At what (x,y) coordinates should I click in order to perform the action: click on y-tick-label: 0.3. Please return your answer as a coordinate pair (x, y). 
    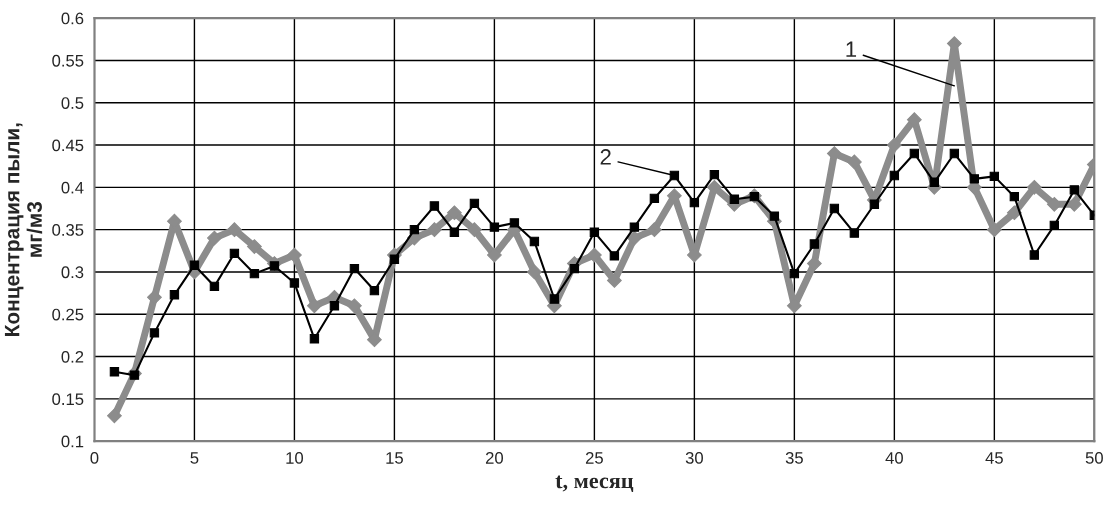
    Looking at the image, I should click on (72, 272).